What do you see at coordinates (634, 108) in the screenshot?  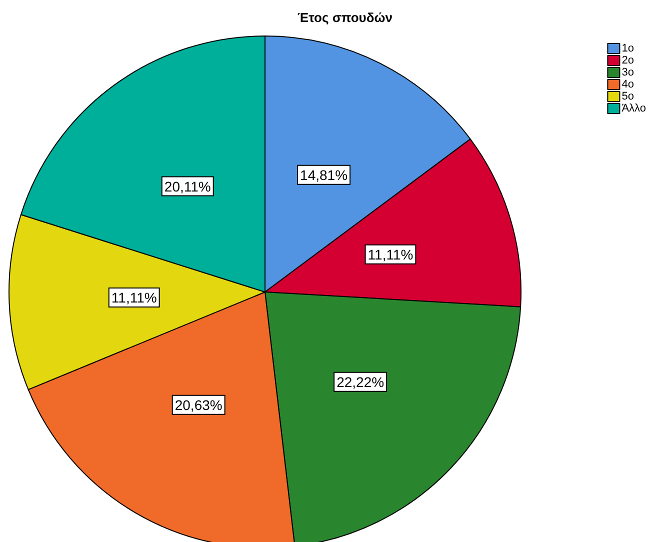 I see `legend-label: Άλλο` at bounding box center [634, 108].